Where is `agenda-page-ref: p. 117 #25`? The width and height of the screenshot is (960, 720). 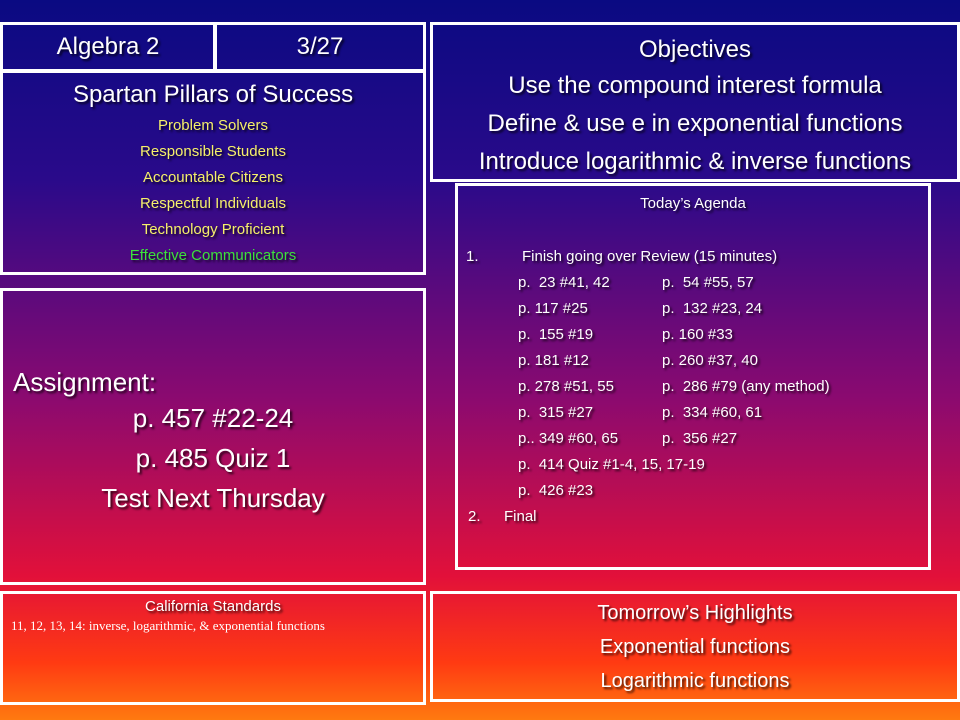 agenda-page-ref: p. 117 #25 is located at coordinates (553, 308).